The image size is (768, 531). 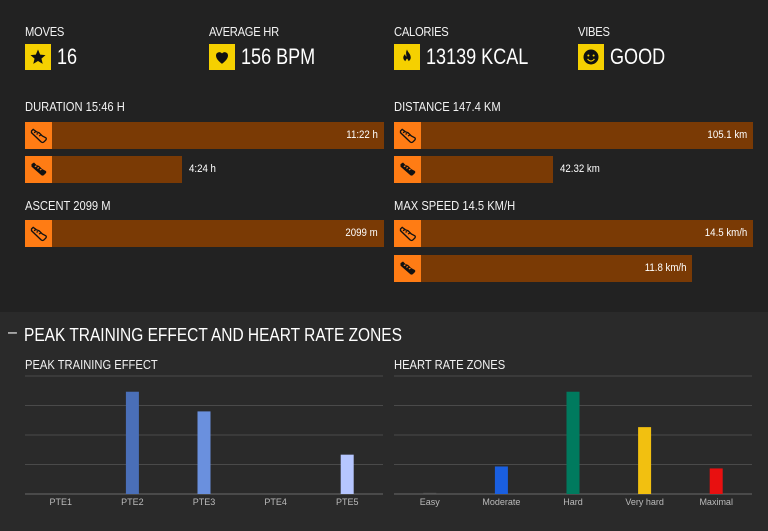 What do you see at coordinates (75, 106) in the screenshot?
I see `duration-label: DURATION 15:46 H` at bounding box center [75, 106].